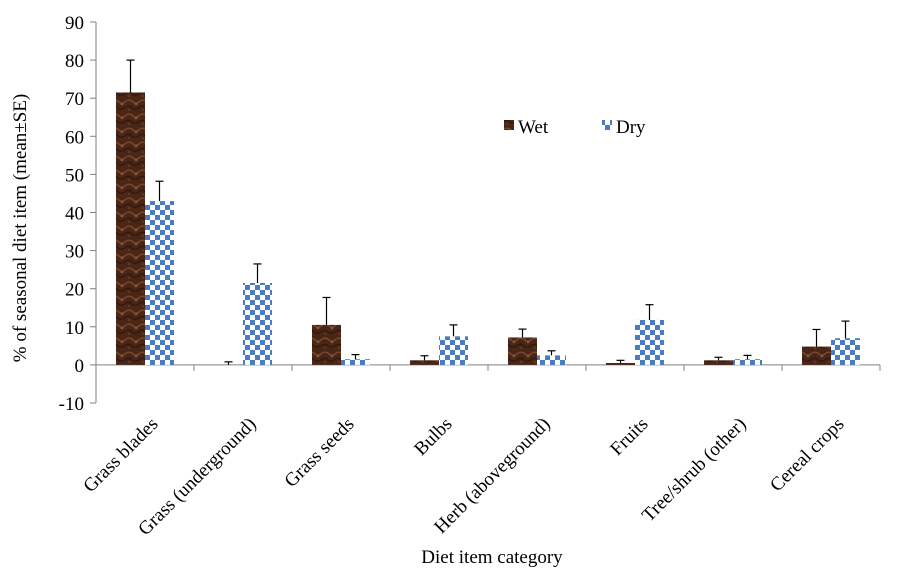  Describe the element at coordinates (488, 367) in the screenshot. I see `x-axis` at that location.